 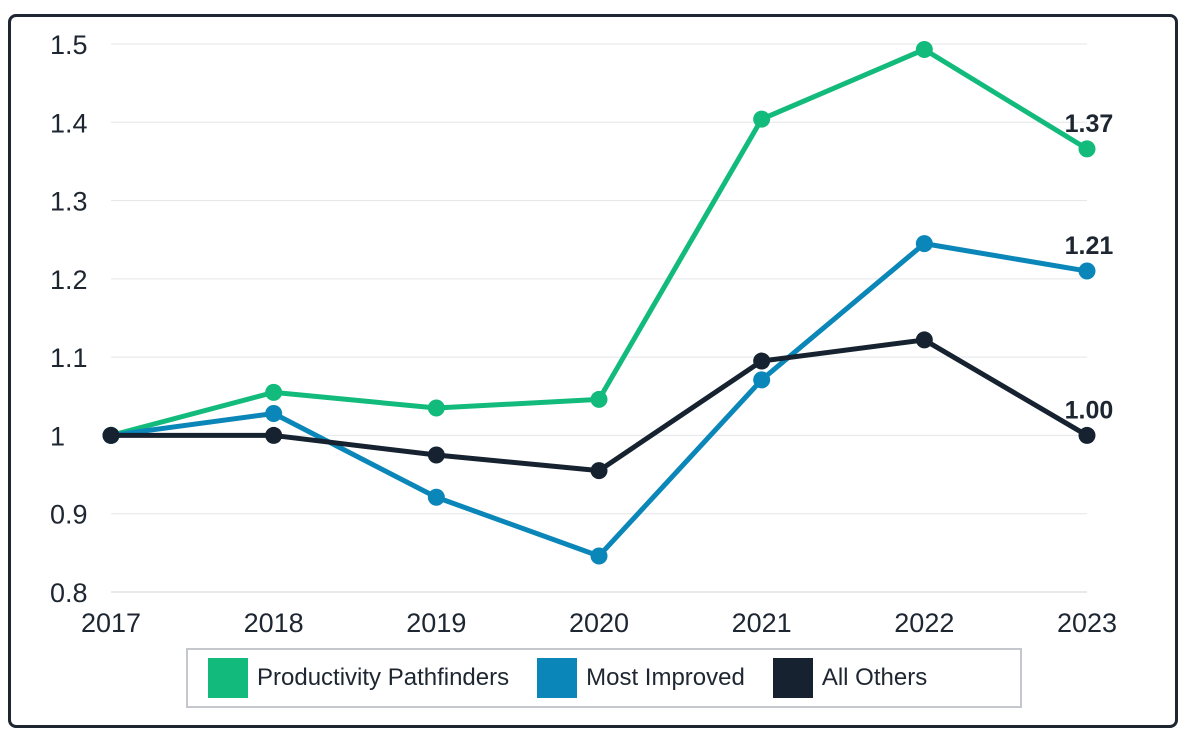 What do you see at coordinates (69, 593) in the screenshot?
I see `y-tick-label: 0.8` at bounding box center [69, 593].